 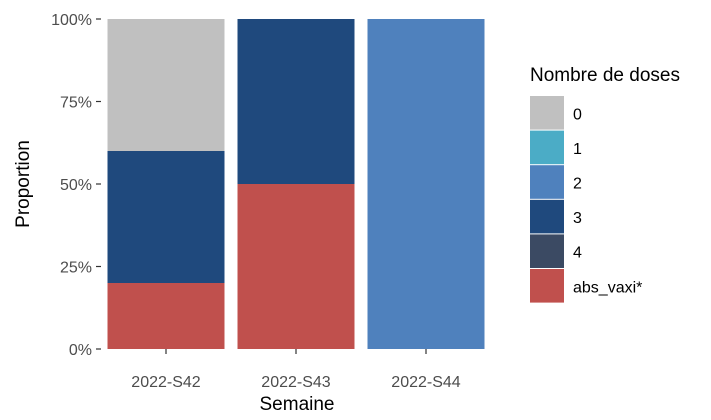 I want to click on x-tick-label: 2022-S42, so click(x=165, y=382).